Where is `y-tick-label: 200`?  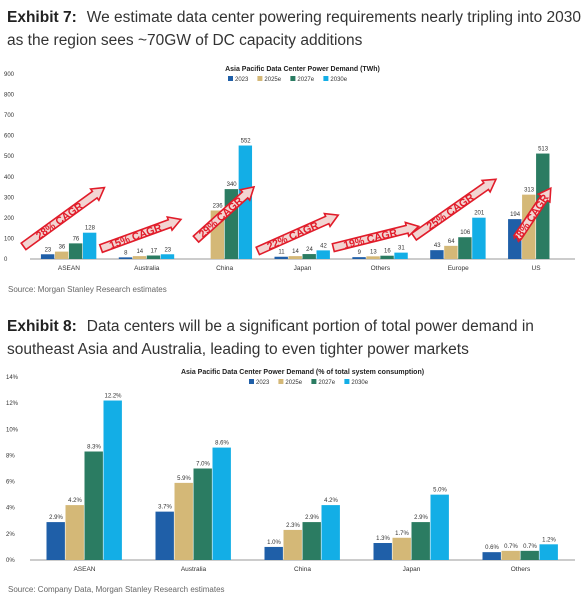
y-tick-label: 200 is located at coordinates (9, 219).